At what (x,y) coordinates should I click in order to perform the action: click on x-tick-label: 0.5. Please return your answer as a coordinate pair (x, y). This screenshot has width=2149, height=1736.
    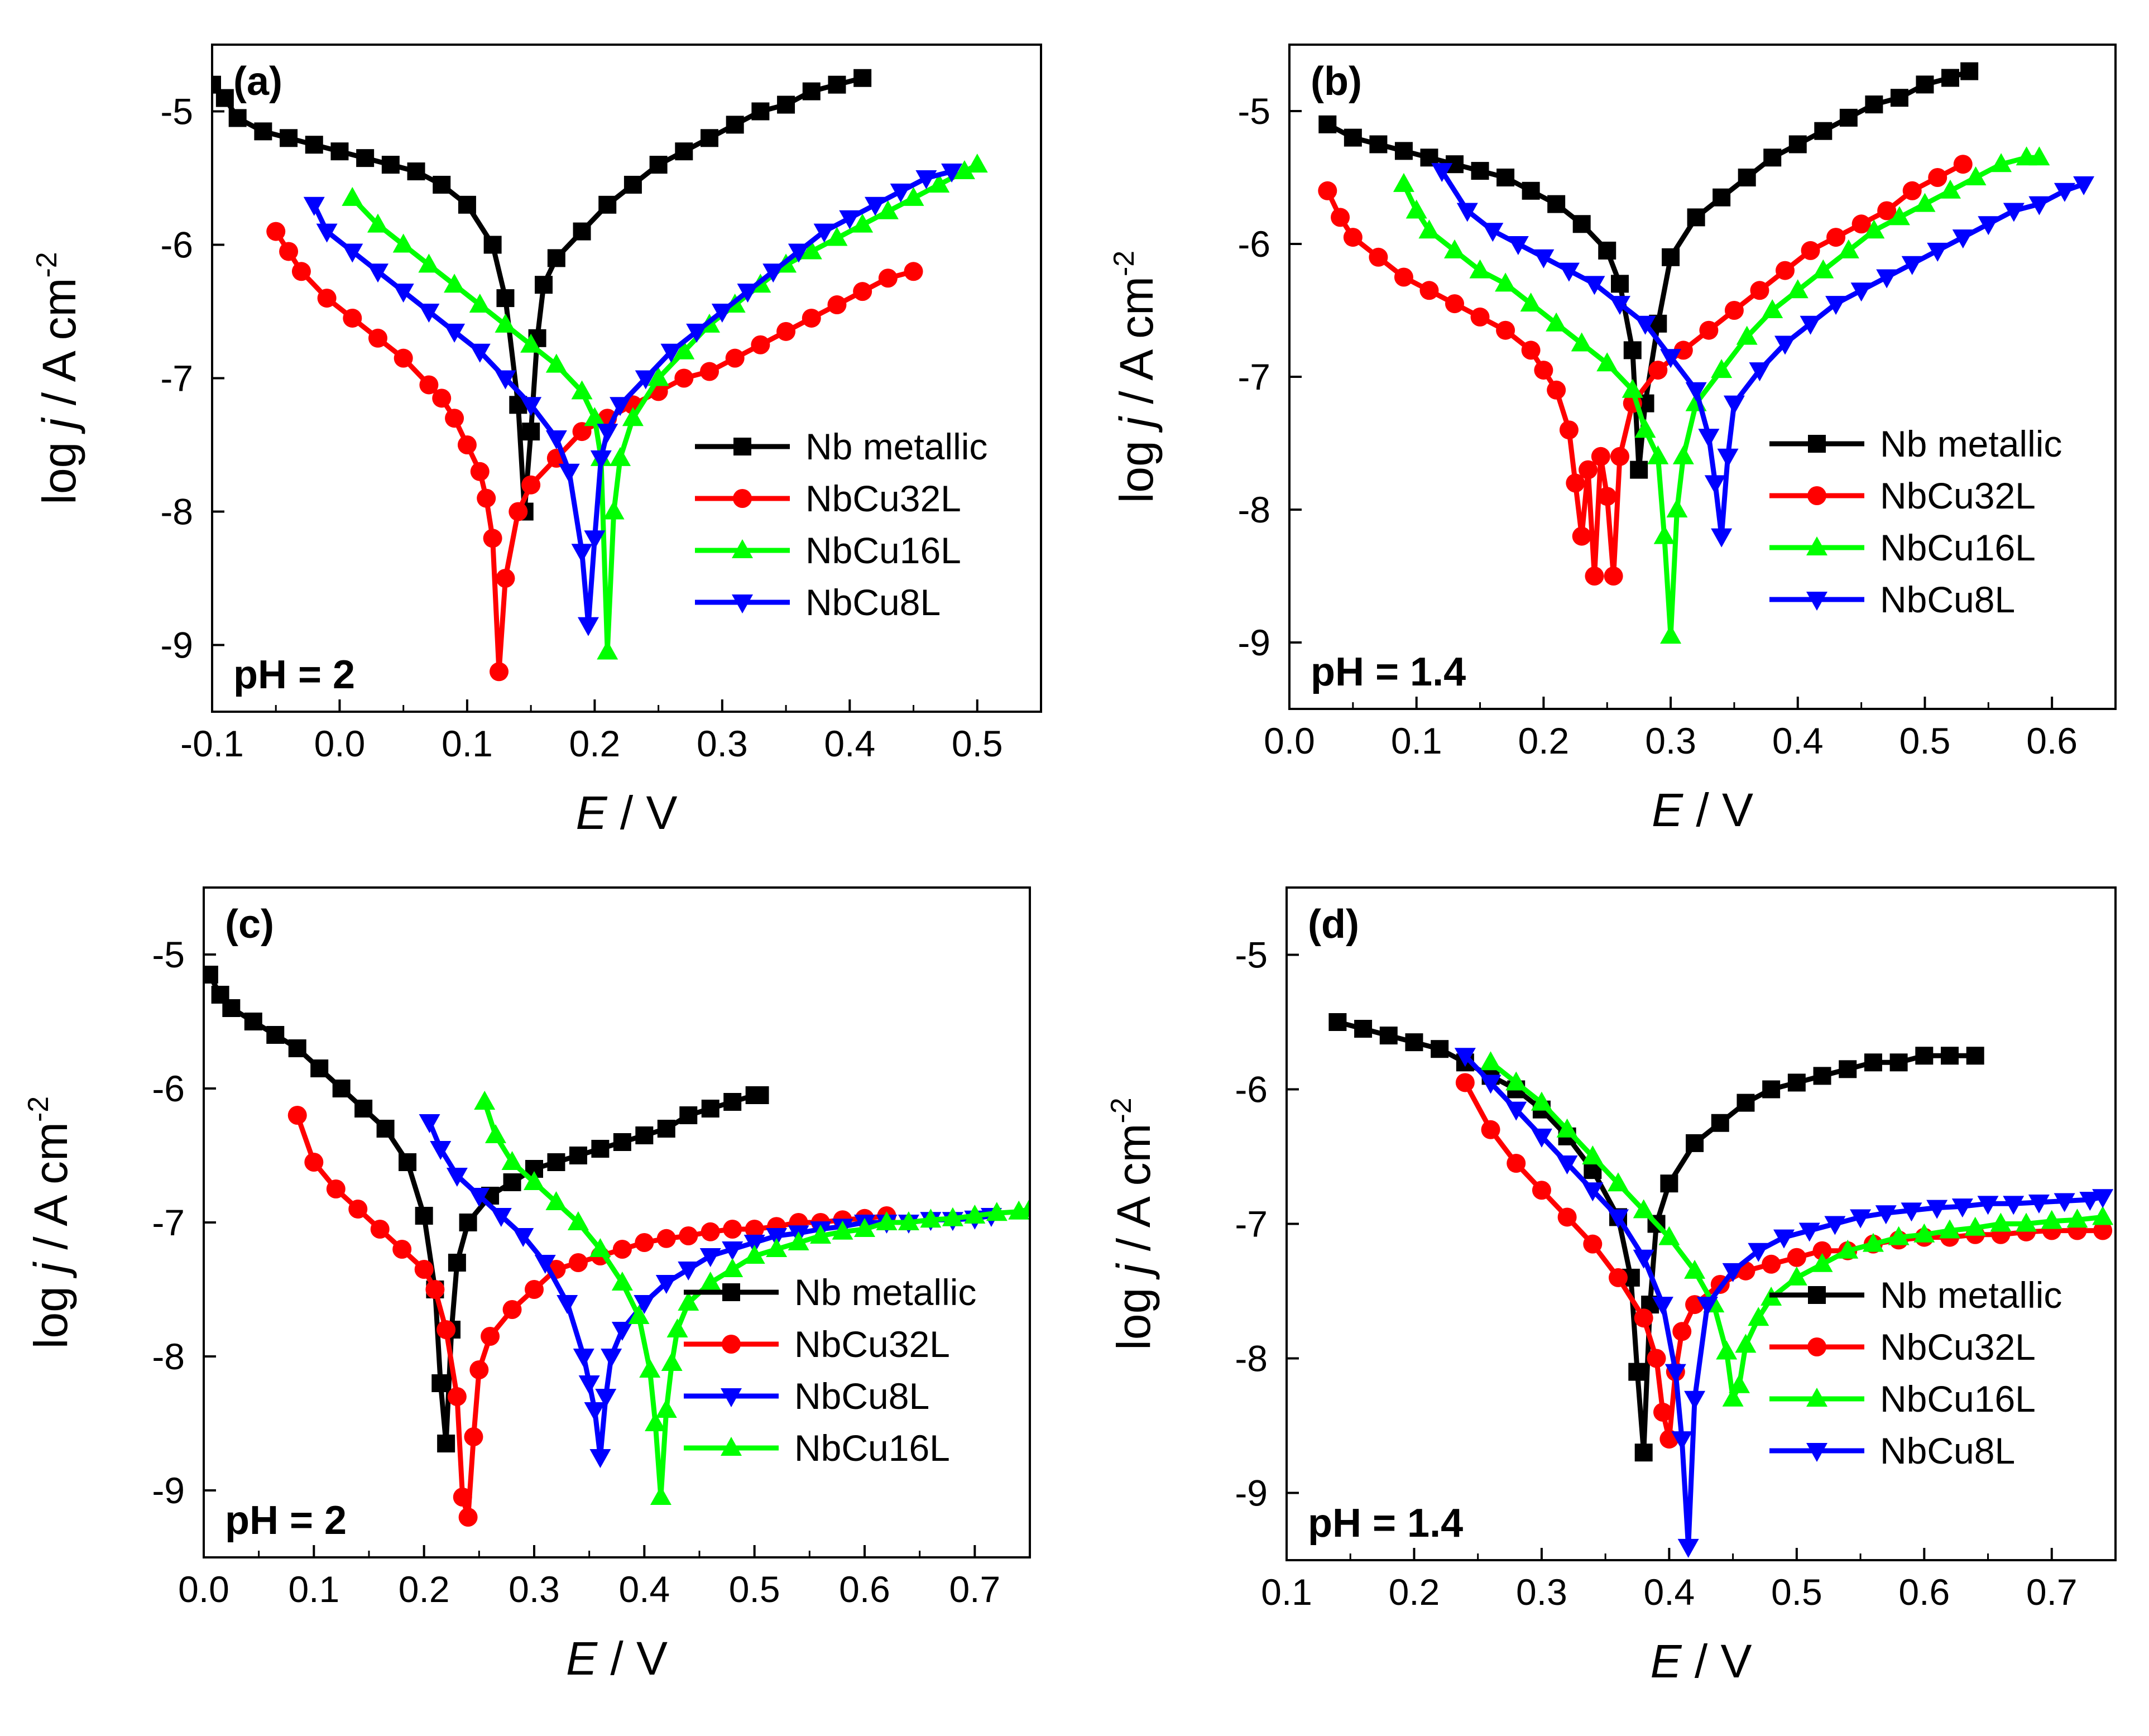
    Looking at the image, I should click on (1796, 1592).